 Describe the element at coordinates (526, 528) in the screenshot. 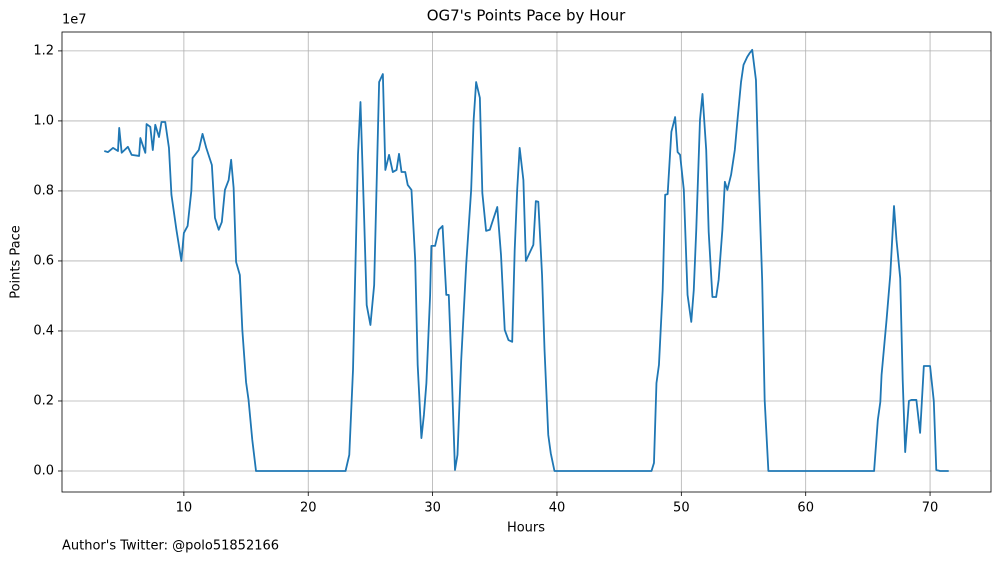

I see `x-axis-label: Hours` at that location.